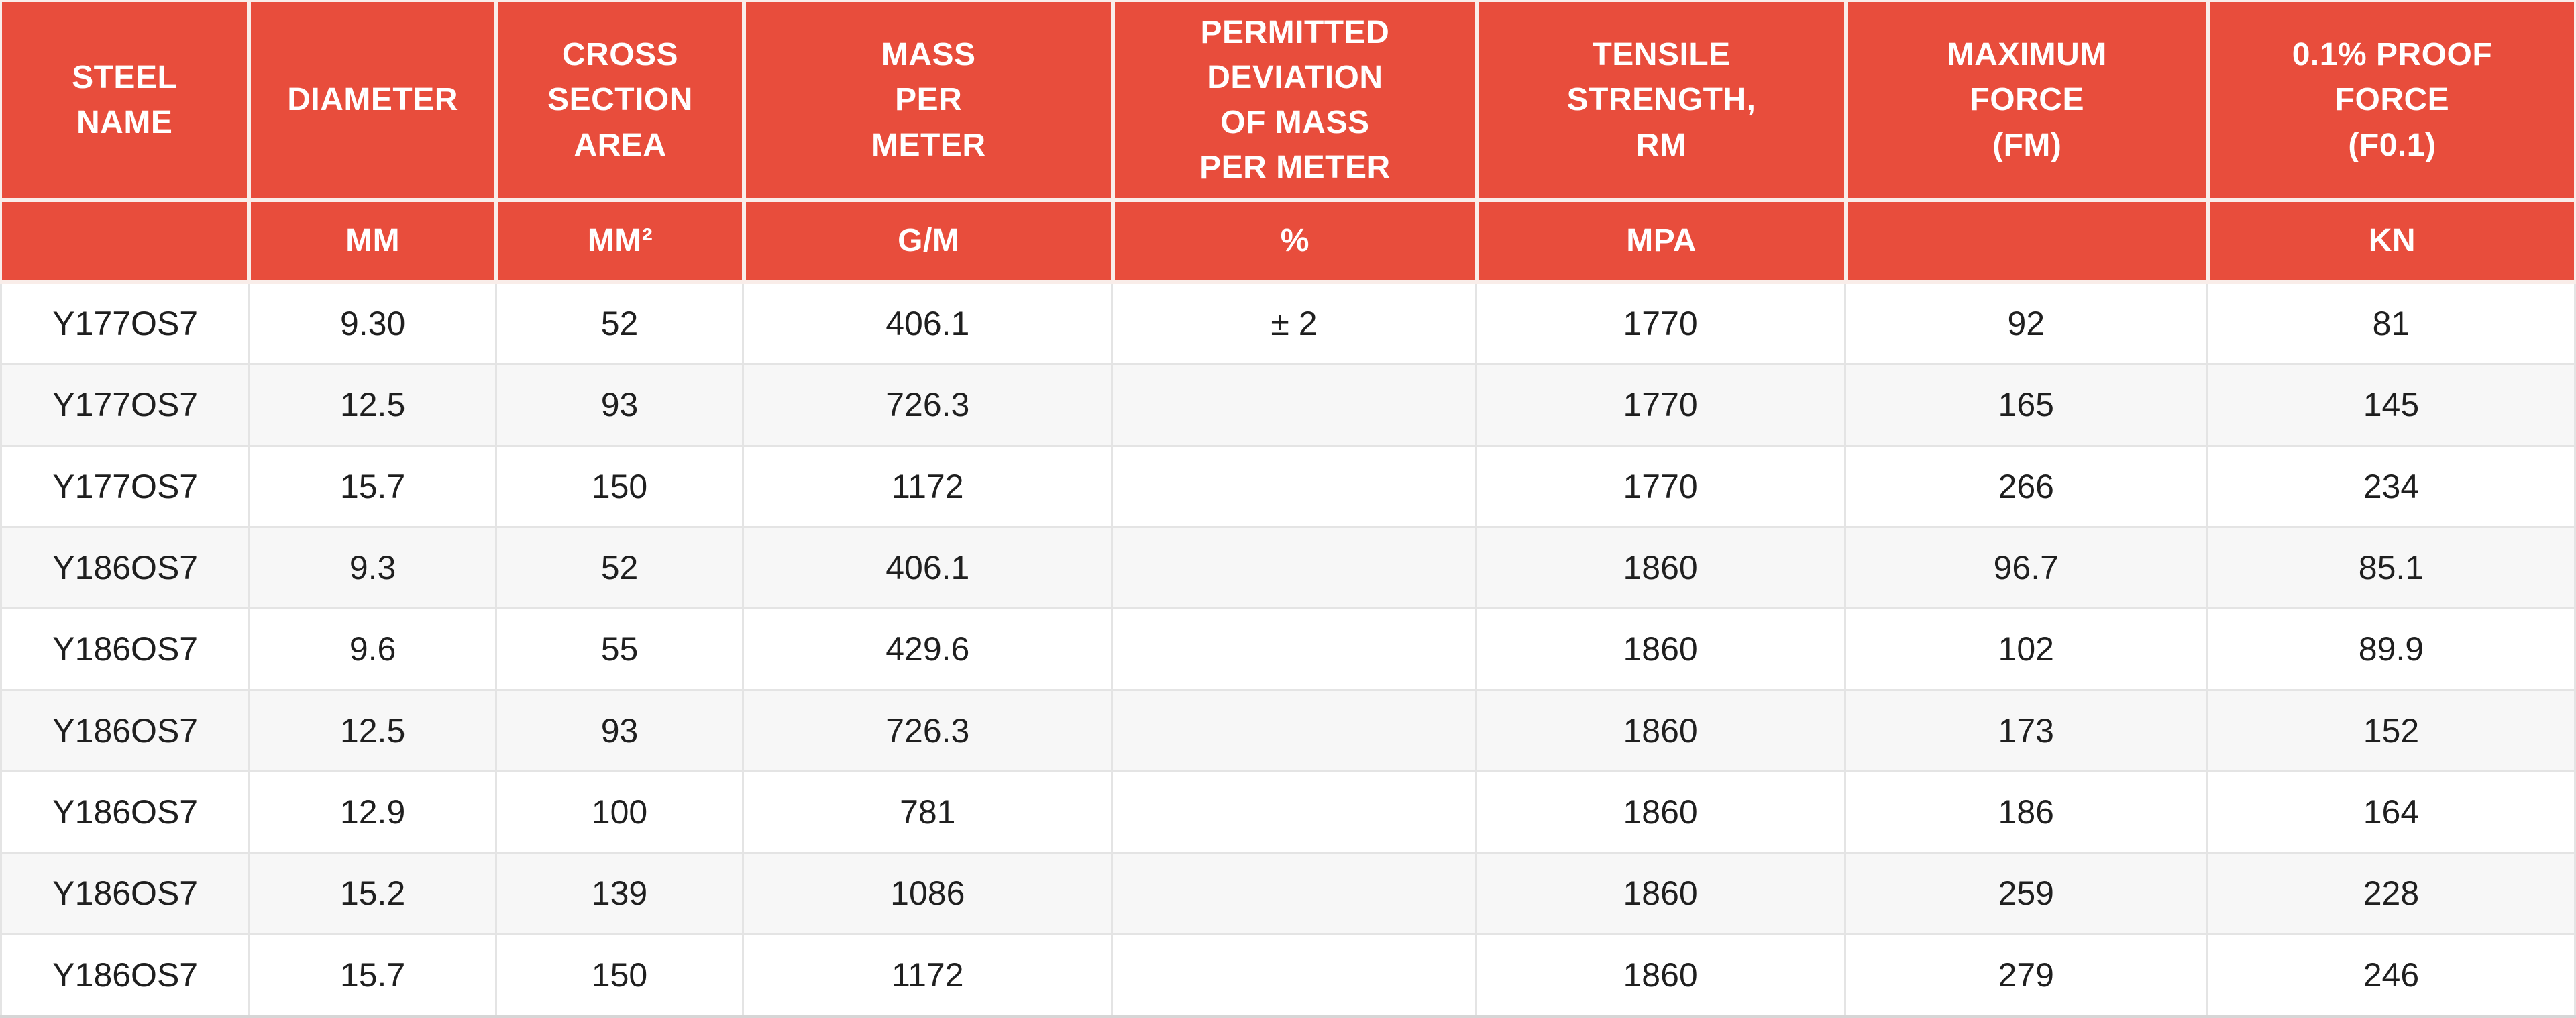 This screenshot has width=2576, height=1018. What do you see at coordinates (372, 568) in the screenshot?
I see `data-cell: 9.3` at bounding box center [372, 568].